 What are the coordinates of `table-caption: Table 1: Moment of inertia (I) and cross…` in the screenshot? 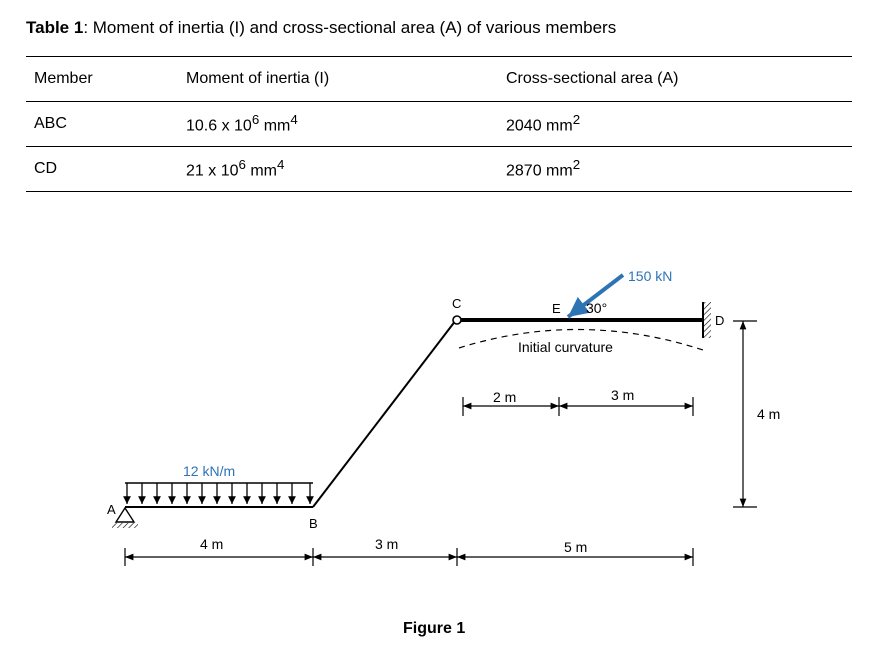 It's located at (321, 28).